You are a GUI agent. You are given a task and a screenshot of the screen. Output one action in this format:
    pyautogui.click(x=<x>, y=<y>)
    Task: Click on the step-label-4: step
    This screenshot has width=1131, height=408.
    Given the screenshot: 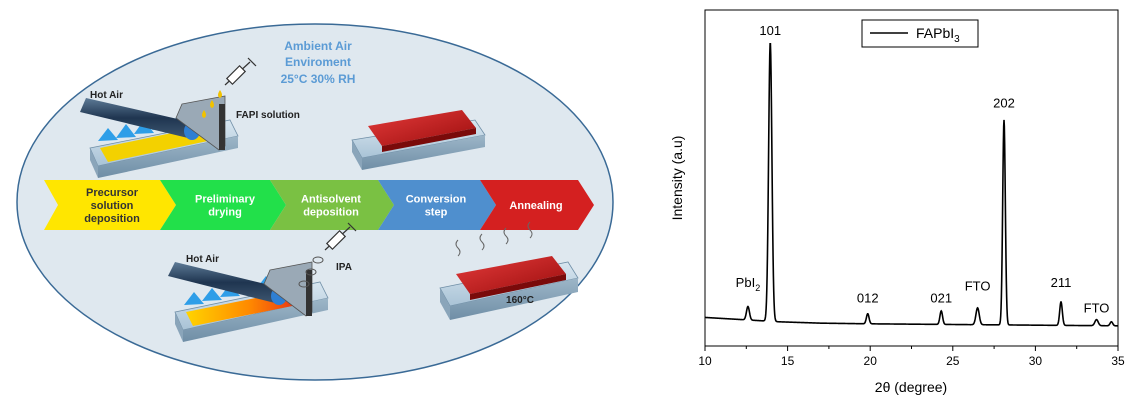 What is the action you would take?
    pyautogui.click(x=436, y=213)
    